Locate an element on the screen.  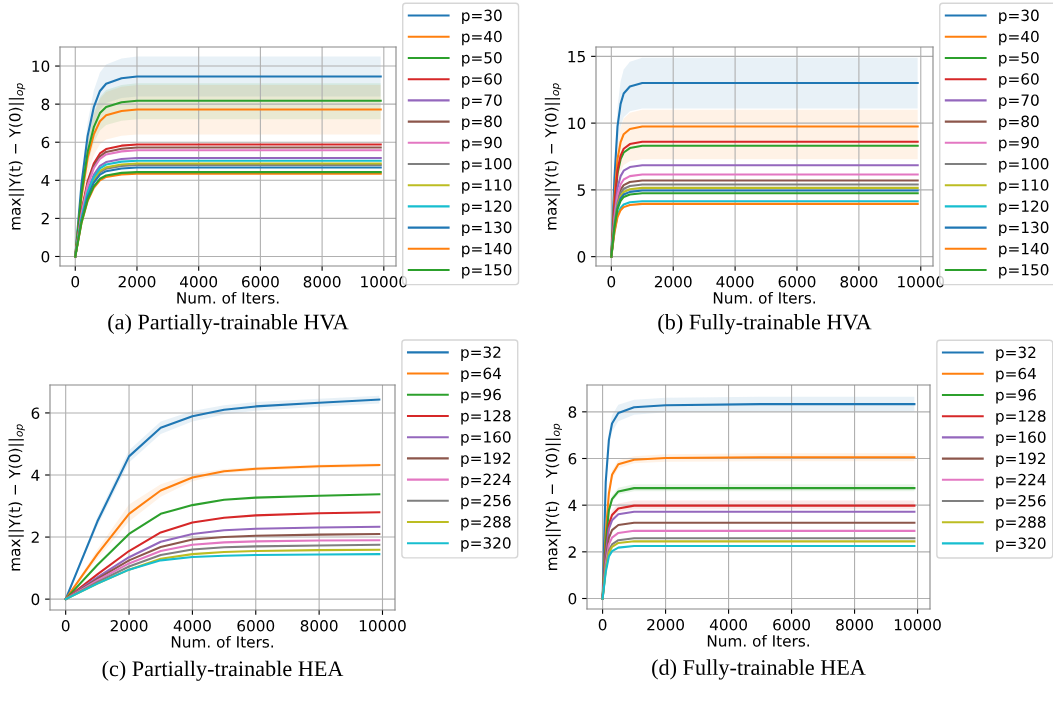
text: (a) Partially-trainable HVA is located at coordinates (228, 324).